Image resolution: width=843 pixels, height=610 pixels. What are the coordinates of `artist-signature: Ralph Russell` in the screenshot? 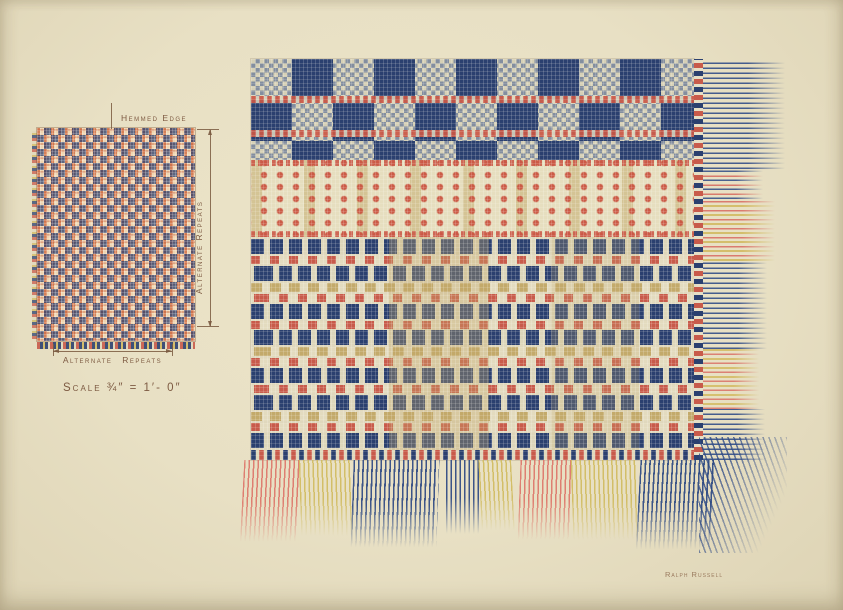 It's located at (694, 574).